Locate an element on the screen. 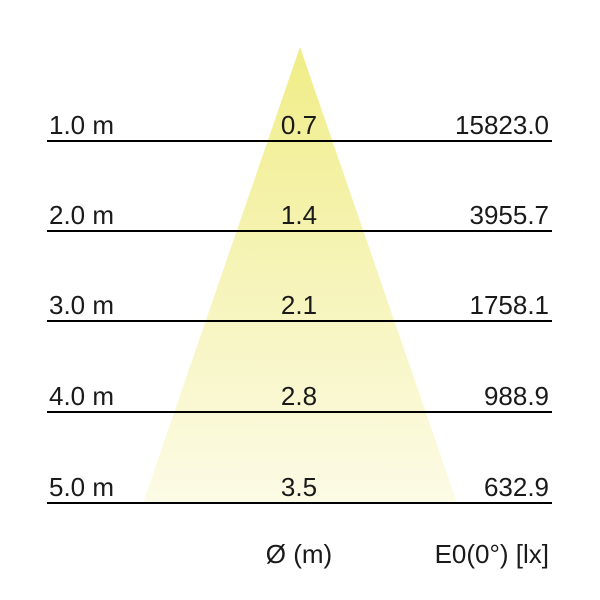  axis-labels-row: Ø (m) E0(0°) [lx] is located at coordinates (299, 552).